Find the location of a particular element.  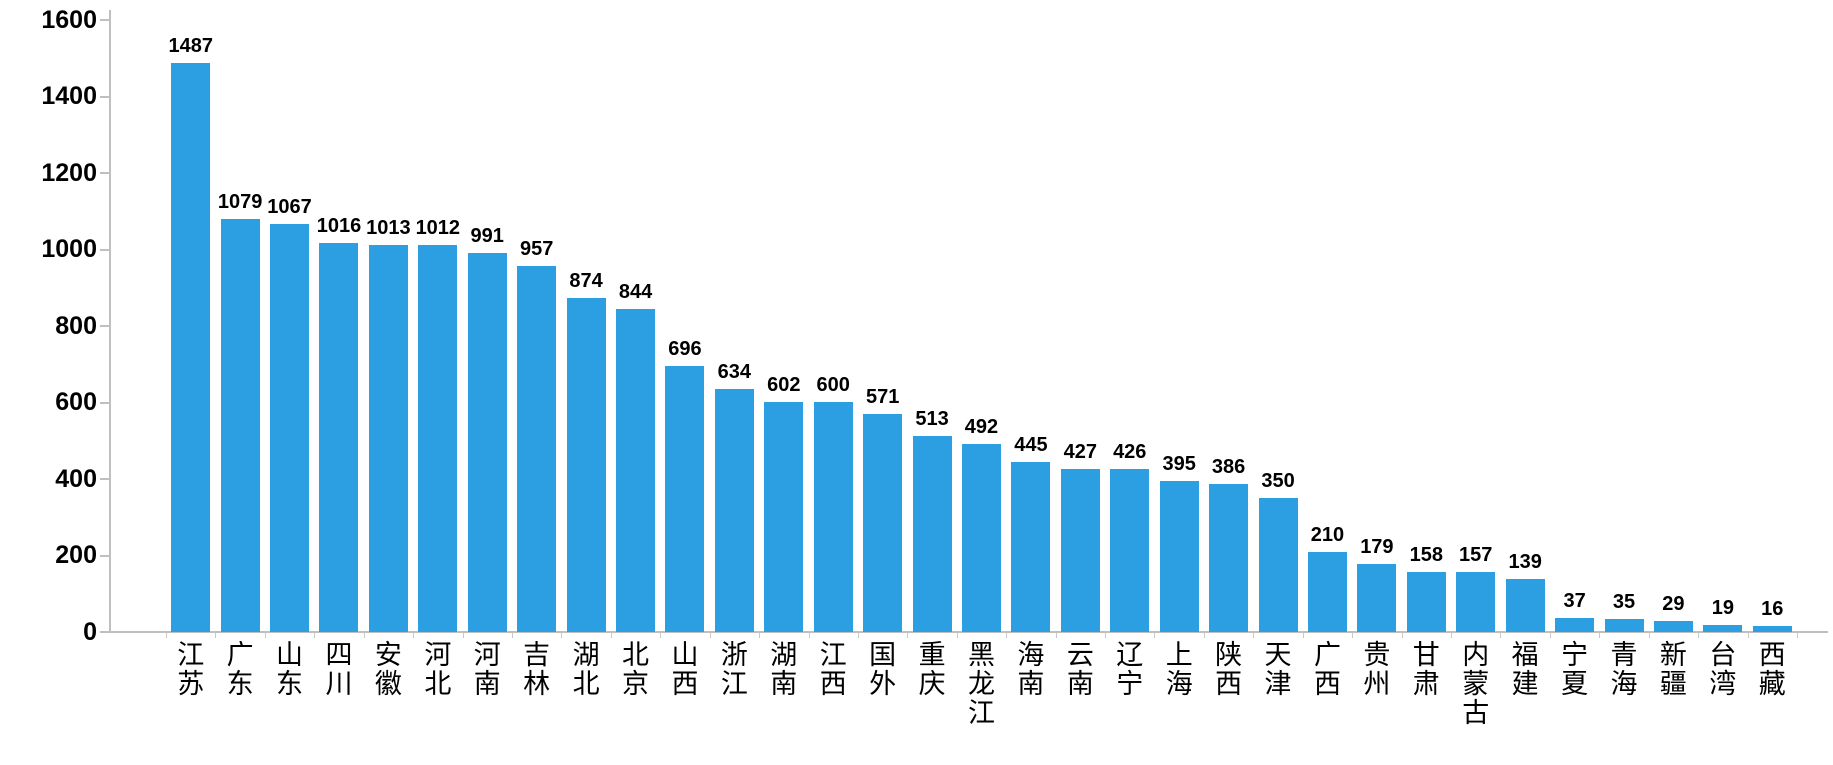

x-axis-label: 青 海 is located at coordinates (1624, 669).